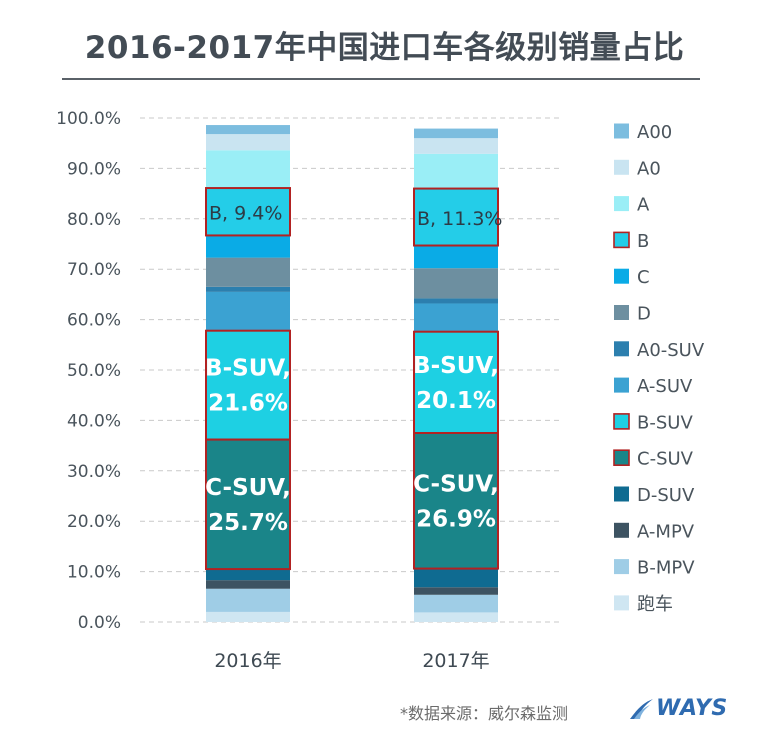 The height and width of the screenshot is (735, 769). Describe the element at coordinates (94, 573) in the screenshot. I see `y-tick-label: 10.0%` at that location.